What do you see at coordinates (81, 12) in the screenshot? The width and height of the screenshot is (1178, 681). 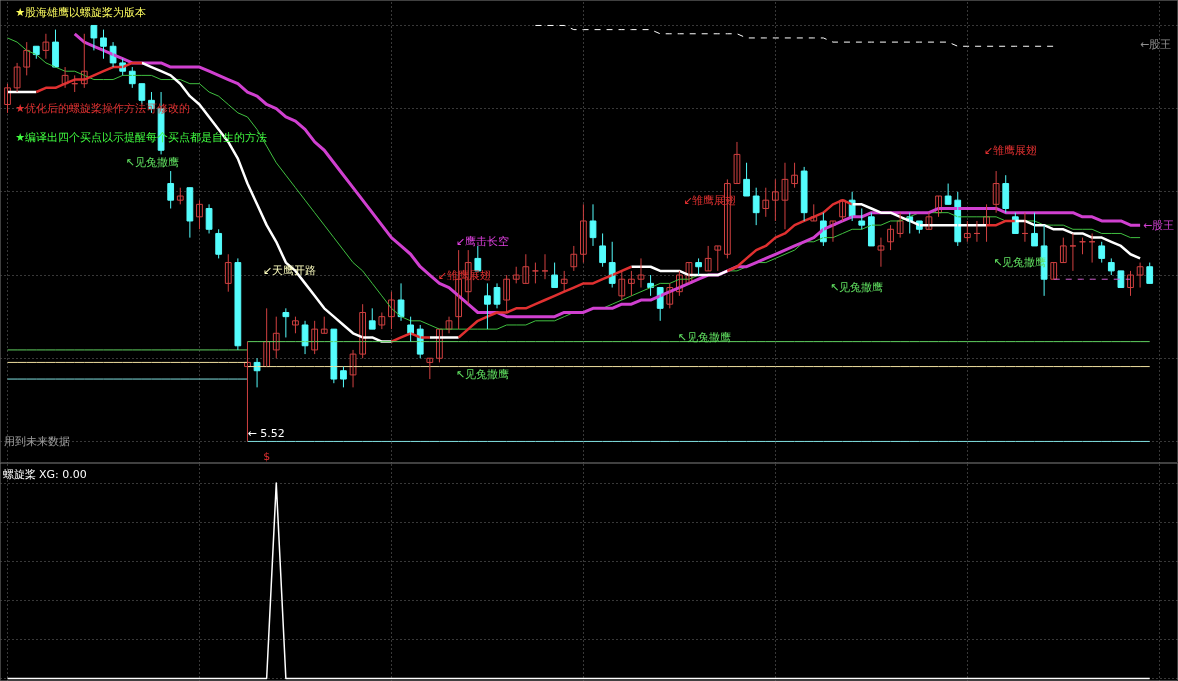 I see `text: ★股海雄鹰以螺旋桨为版本` at bounding box center [81, 12].